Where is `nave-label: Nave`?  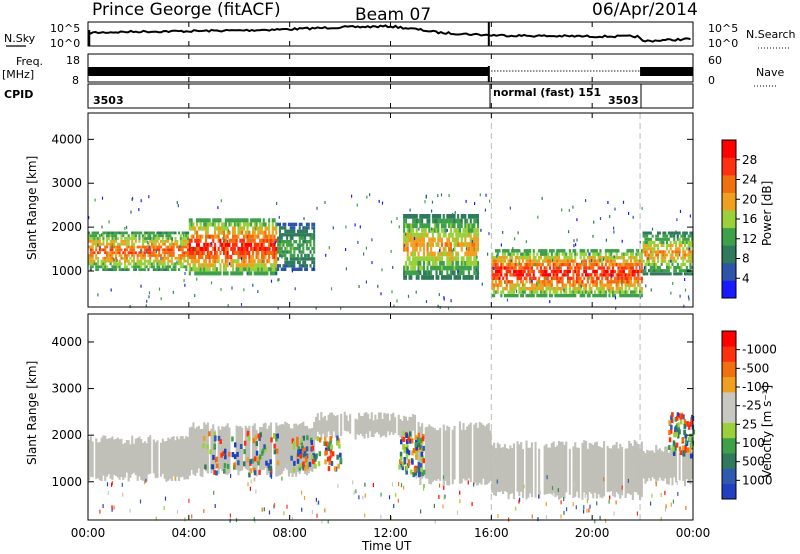 nave-label: Nave is located at coordinates (770, 72).